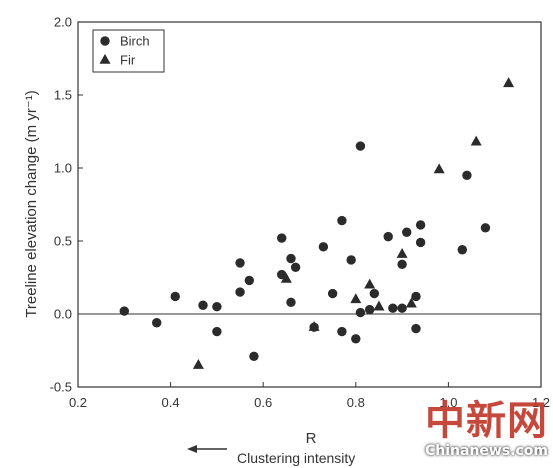  Describe the element at coordinates (61, 387) in the screenshot. I see `y-tick-label: -0.5` at that location.